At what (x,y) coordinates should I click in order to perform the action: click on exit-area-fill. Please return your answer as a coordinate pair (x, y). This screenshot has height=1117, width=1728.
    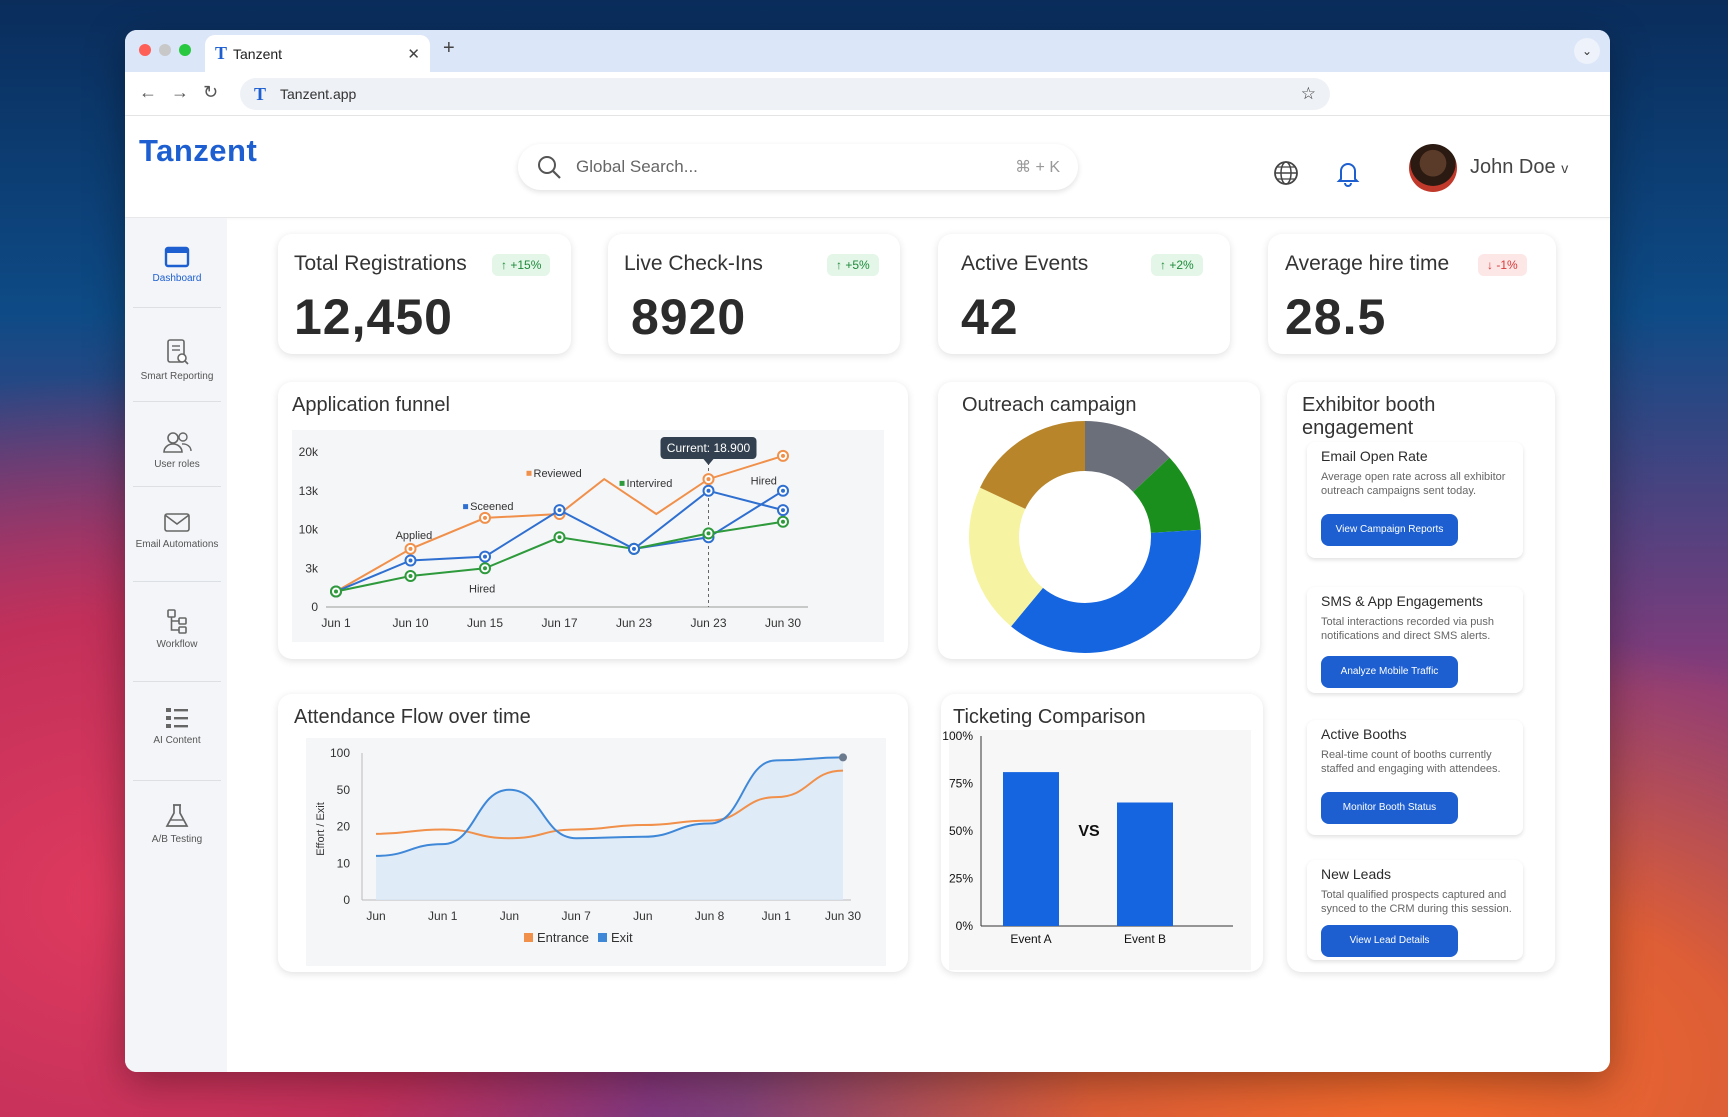
    Looking at the image, I should click on (609, 828).